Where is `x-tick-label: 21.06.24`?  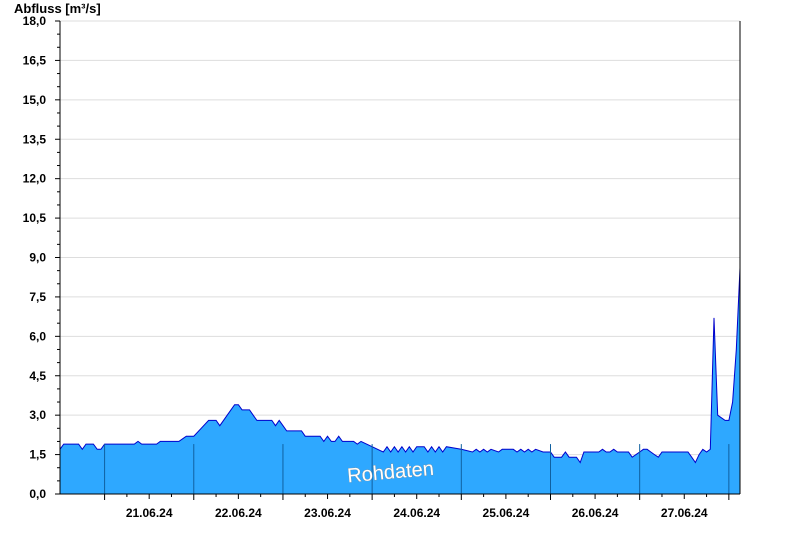
x-tick-label: 21.06.24 is located at coordinates (149, 513).